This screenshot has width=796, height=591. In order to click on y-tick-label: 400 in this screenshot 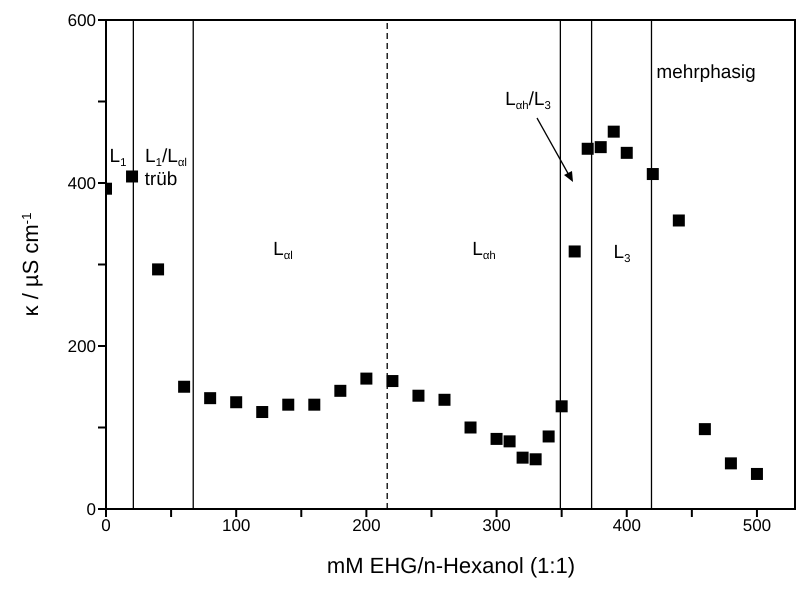, I will do `click(82, 184)`.